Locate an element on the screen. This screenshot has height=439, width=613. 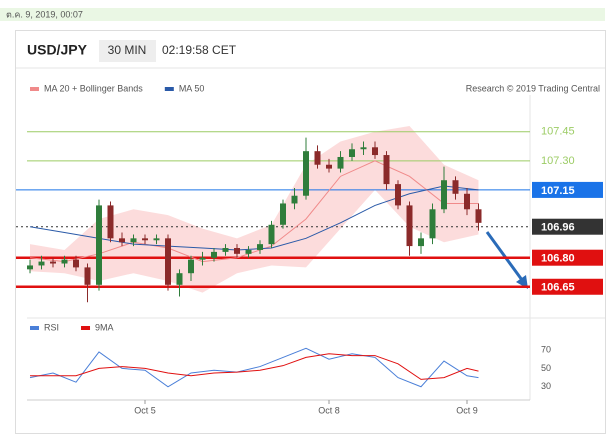
level-label: 106.96 is located at coordinates (558, 228).